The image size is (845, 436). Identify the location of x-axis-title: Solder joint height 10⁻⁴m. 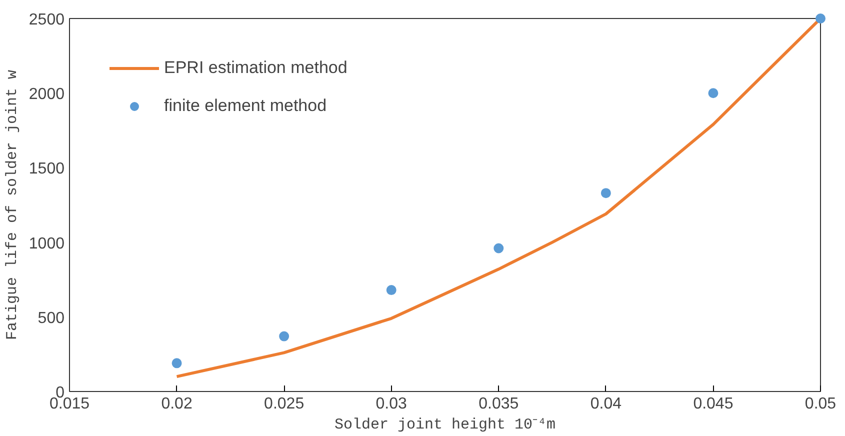
(445, 425).